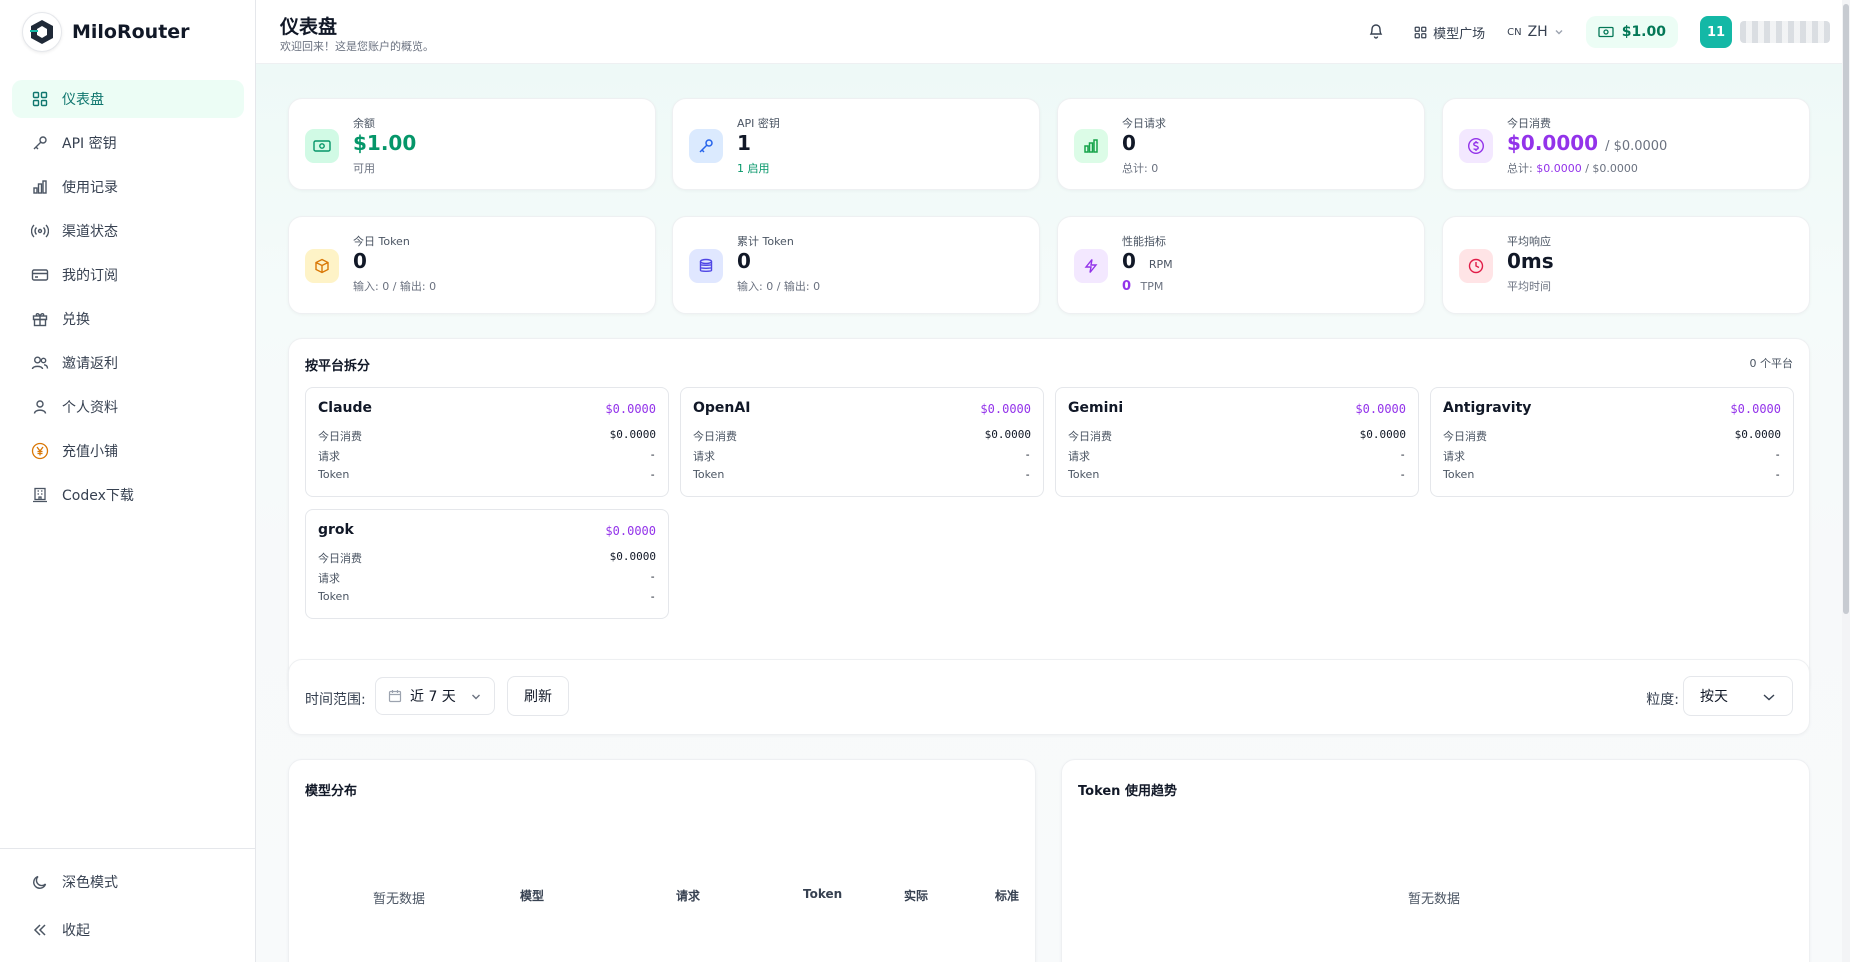  What do you see at coordinates (1643, 32) in the screenshot?
I see `balance-value: $1.00` at bounding box center [1643, 32].